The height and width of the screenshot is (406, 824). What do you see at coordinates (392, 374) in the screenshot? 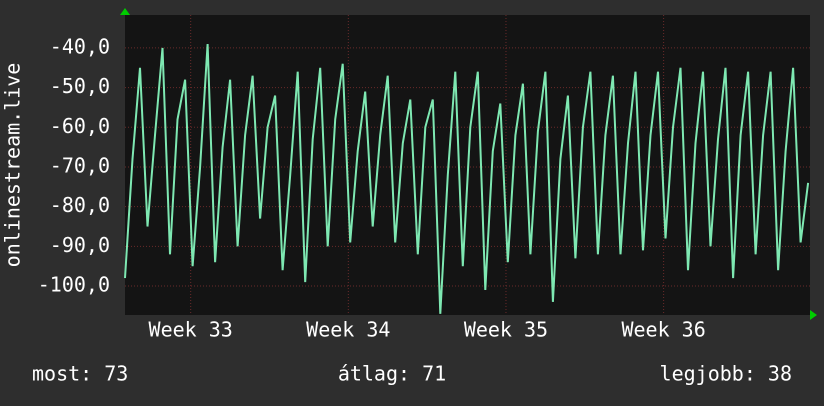
I see `footer-average: átlag: 71` at bounding box center [392, 374].